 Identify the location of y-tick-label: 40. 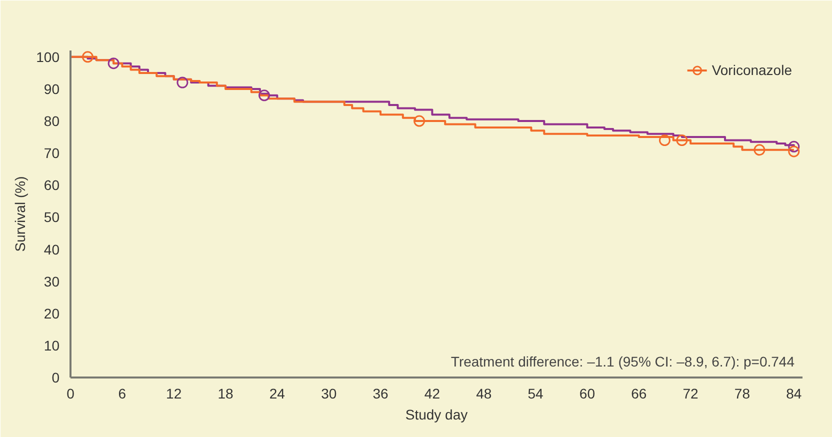
(52, 249).